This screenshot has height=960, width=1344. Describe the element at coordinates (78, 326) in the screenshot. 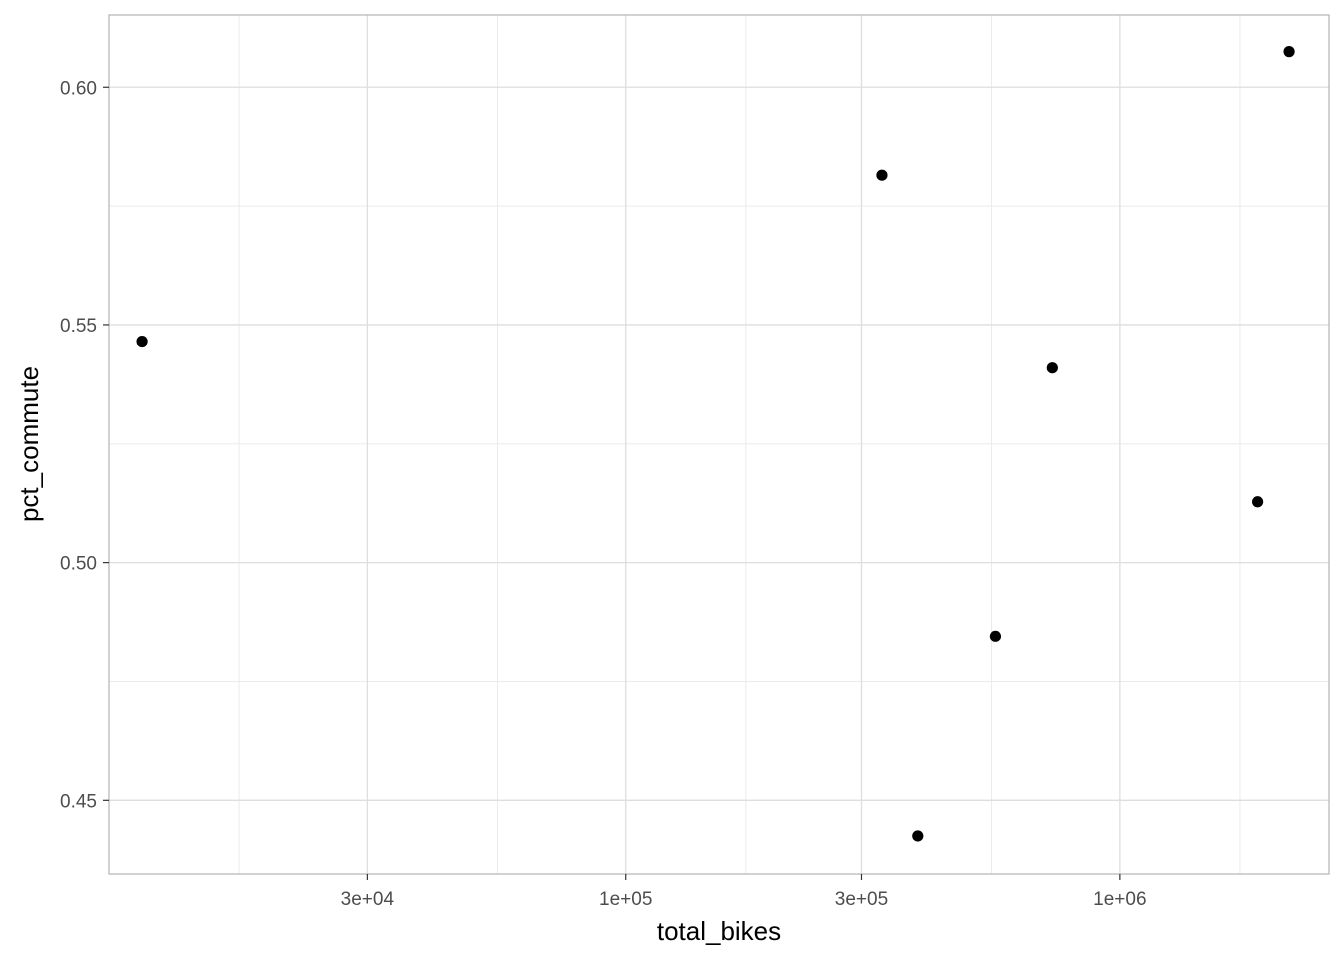

I see `y-tick-label: 0.55` at that location.